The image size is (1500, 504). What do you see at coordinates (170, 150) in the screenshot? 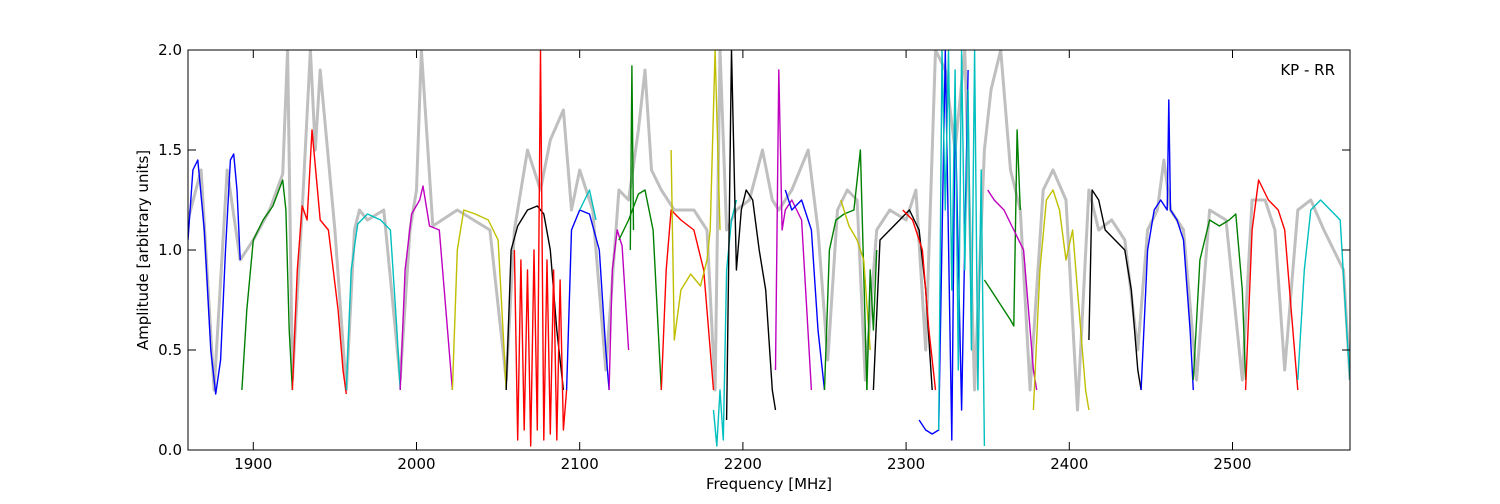
I see `y-tick-label: 1.5` at bounding box center [170, 150].